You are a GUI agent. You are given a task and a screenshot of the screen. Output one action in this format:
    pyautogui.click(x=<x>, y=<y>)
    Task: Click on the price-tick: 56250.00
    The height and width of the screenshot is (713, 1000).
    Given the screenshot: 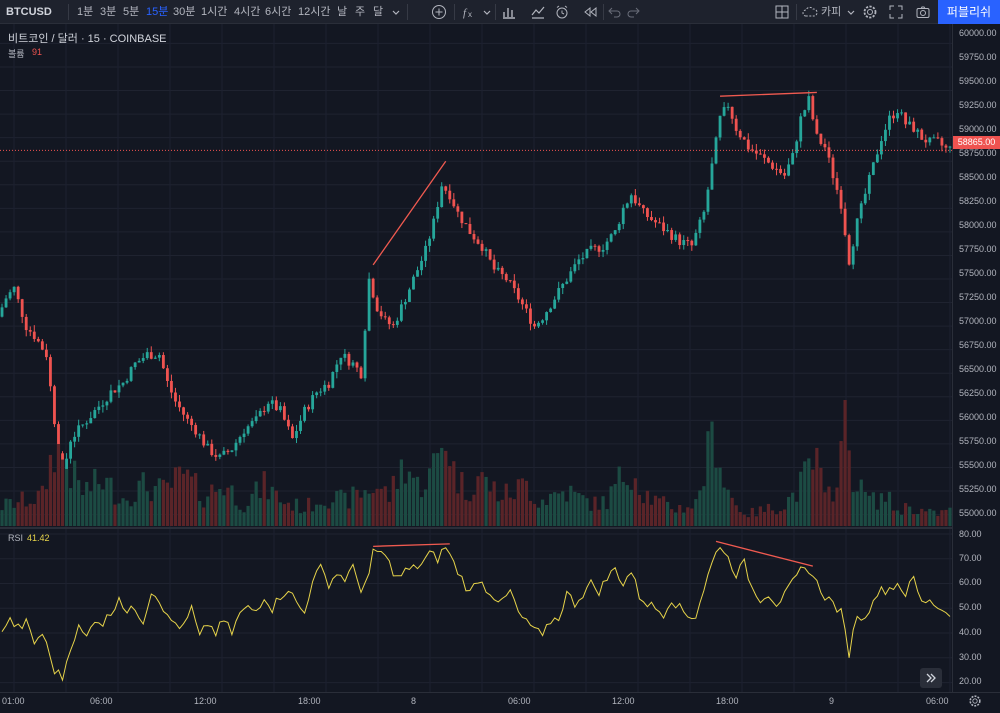 What is the action you would take?
    pyautogui.click(x=978, y=393)
    